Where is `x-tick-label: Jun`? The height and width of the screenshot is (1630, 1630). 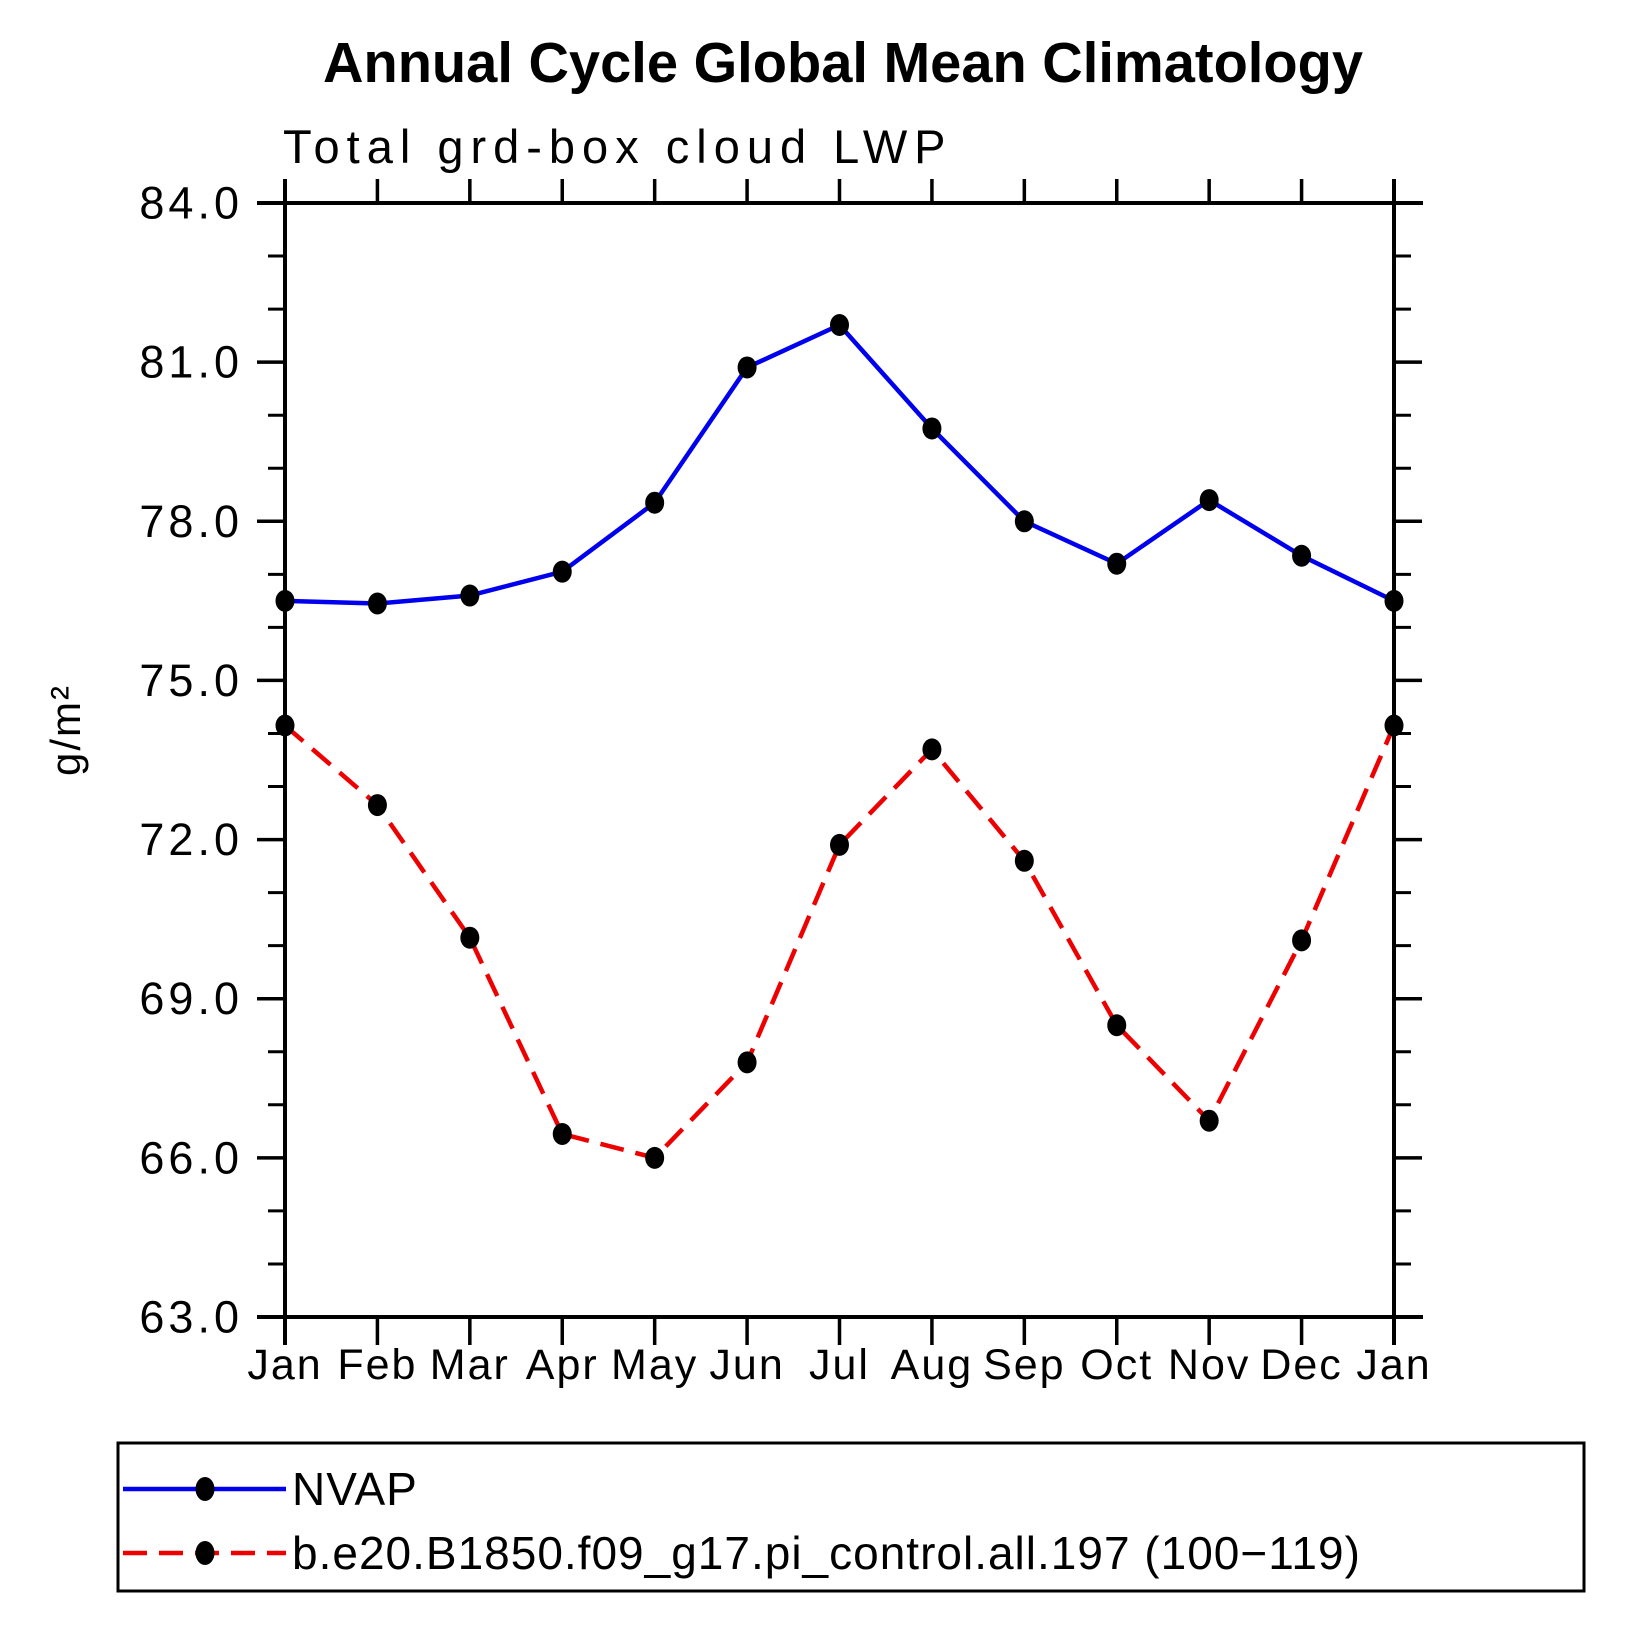 x-tick-label: Jun is located at coordinates (746, 1365).